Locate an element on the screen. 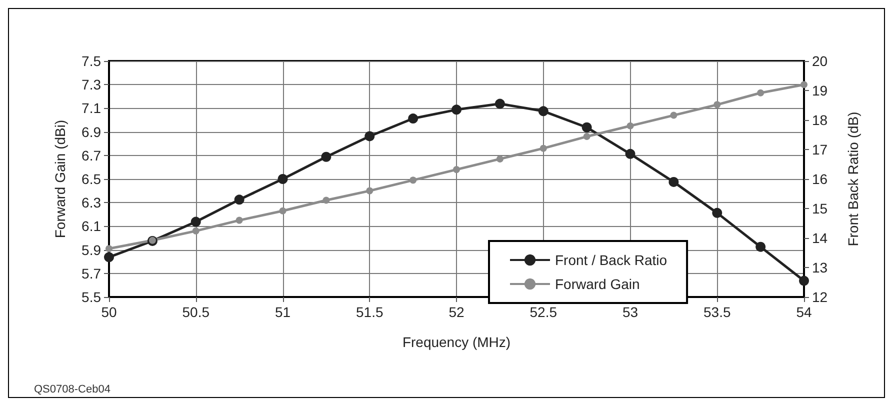  y-tick-label: 7.1 is located at coordinates (92, 108).